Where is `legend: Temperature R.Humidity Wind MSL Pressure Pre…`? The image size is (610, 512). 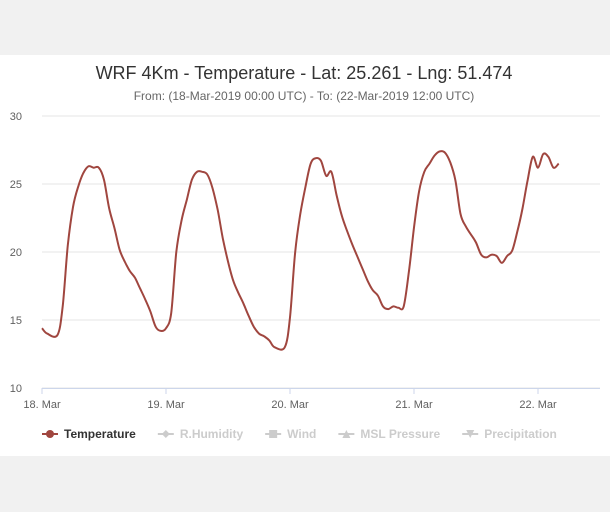 legend: Temperature R.Humidity Wind MSL Pressure Pre… is located at coordinates (299, 434).